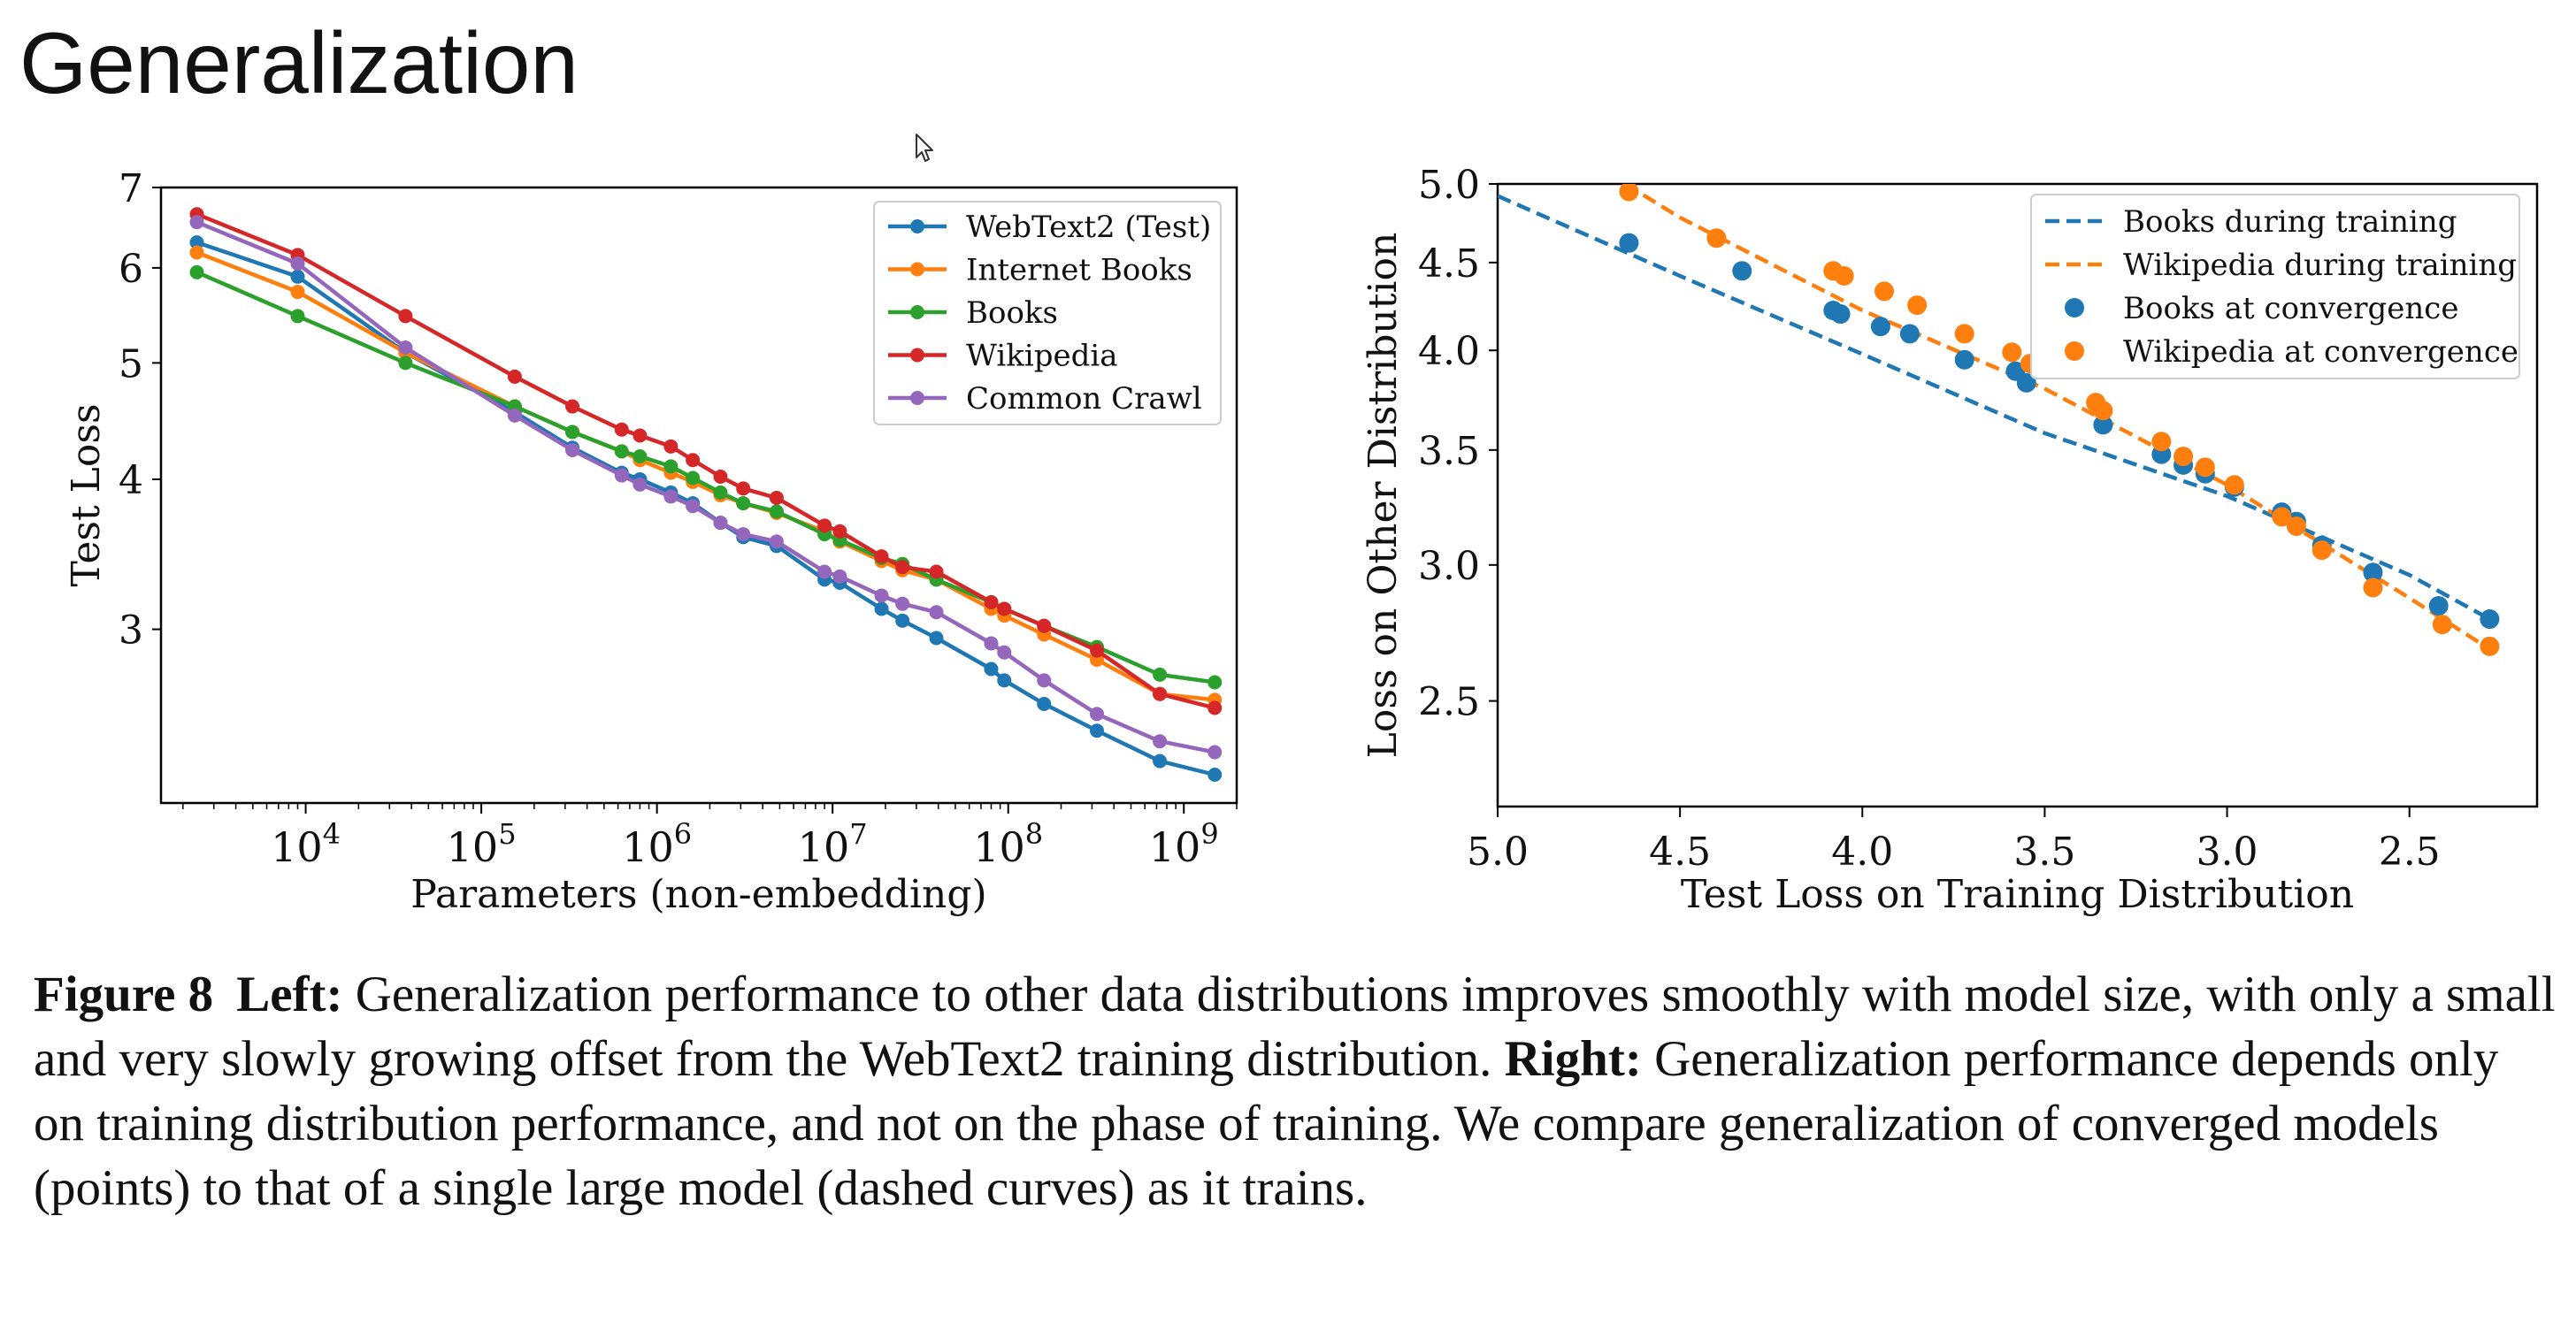 This screenshot has width=2576, height=1323. What do you see at coordinates (131, 364) in the screenshot?
I see `left-y-tick-label: 5` at bounding box center [131, 364].